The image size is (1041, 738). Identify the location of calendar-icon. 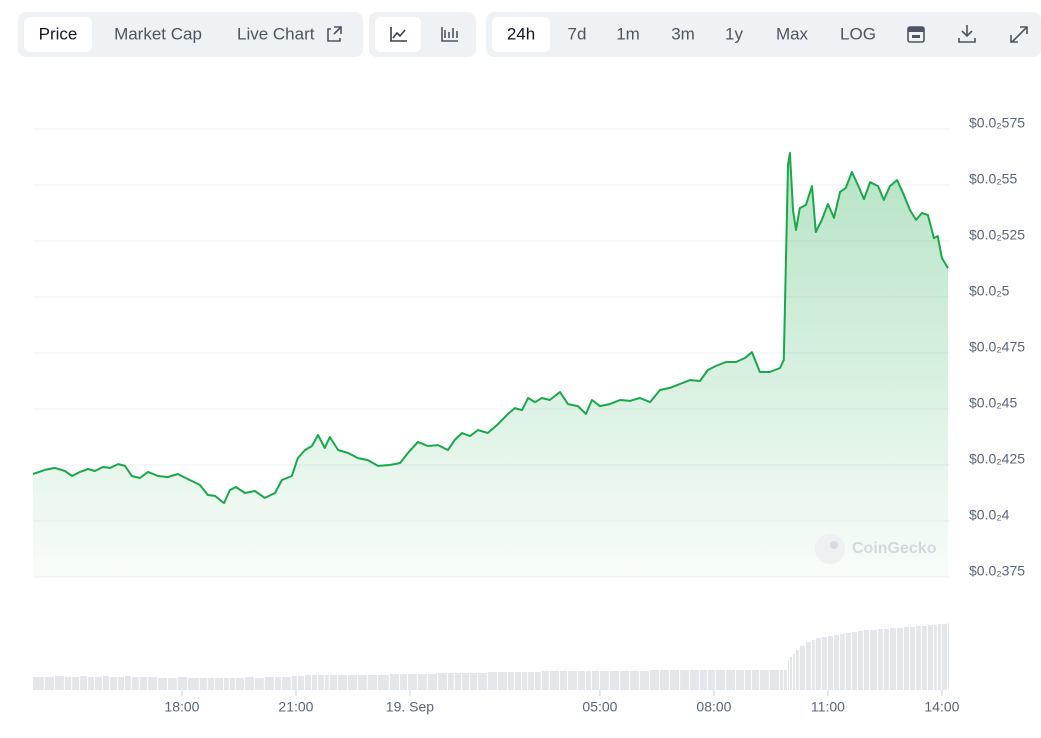
(916, 34).